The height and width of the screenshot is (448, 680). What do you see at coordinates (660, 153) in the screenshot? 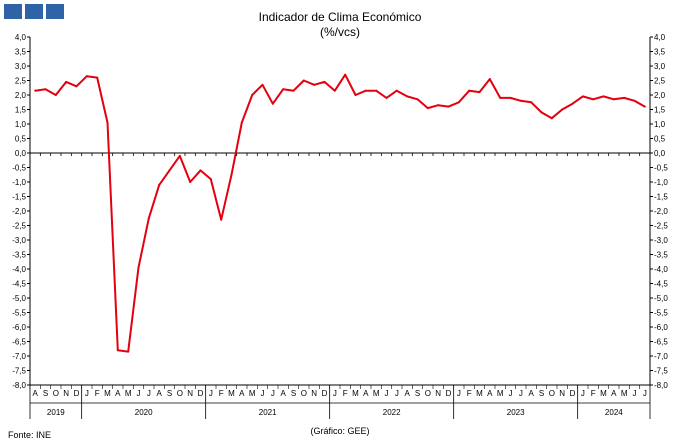
I see `y-tick-label-right: 0,0` at bounding box center [660, 153].